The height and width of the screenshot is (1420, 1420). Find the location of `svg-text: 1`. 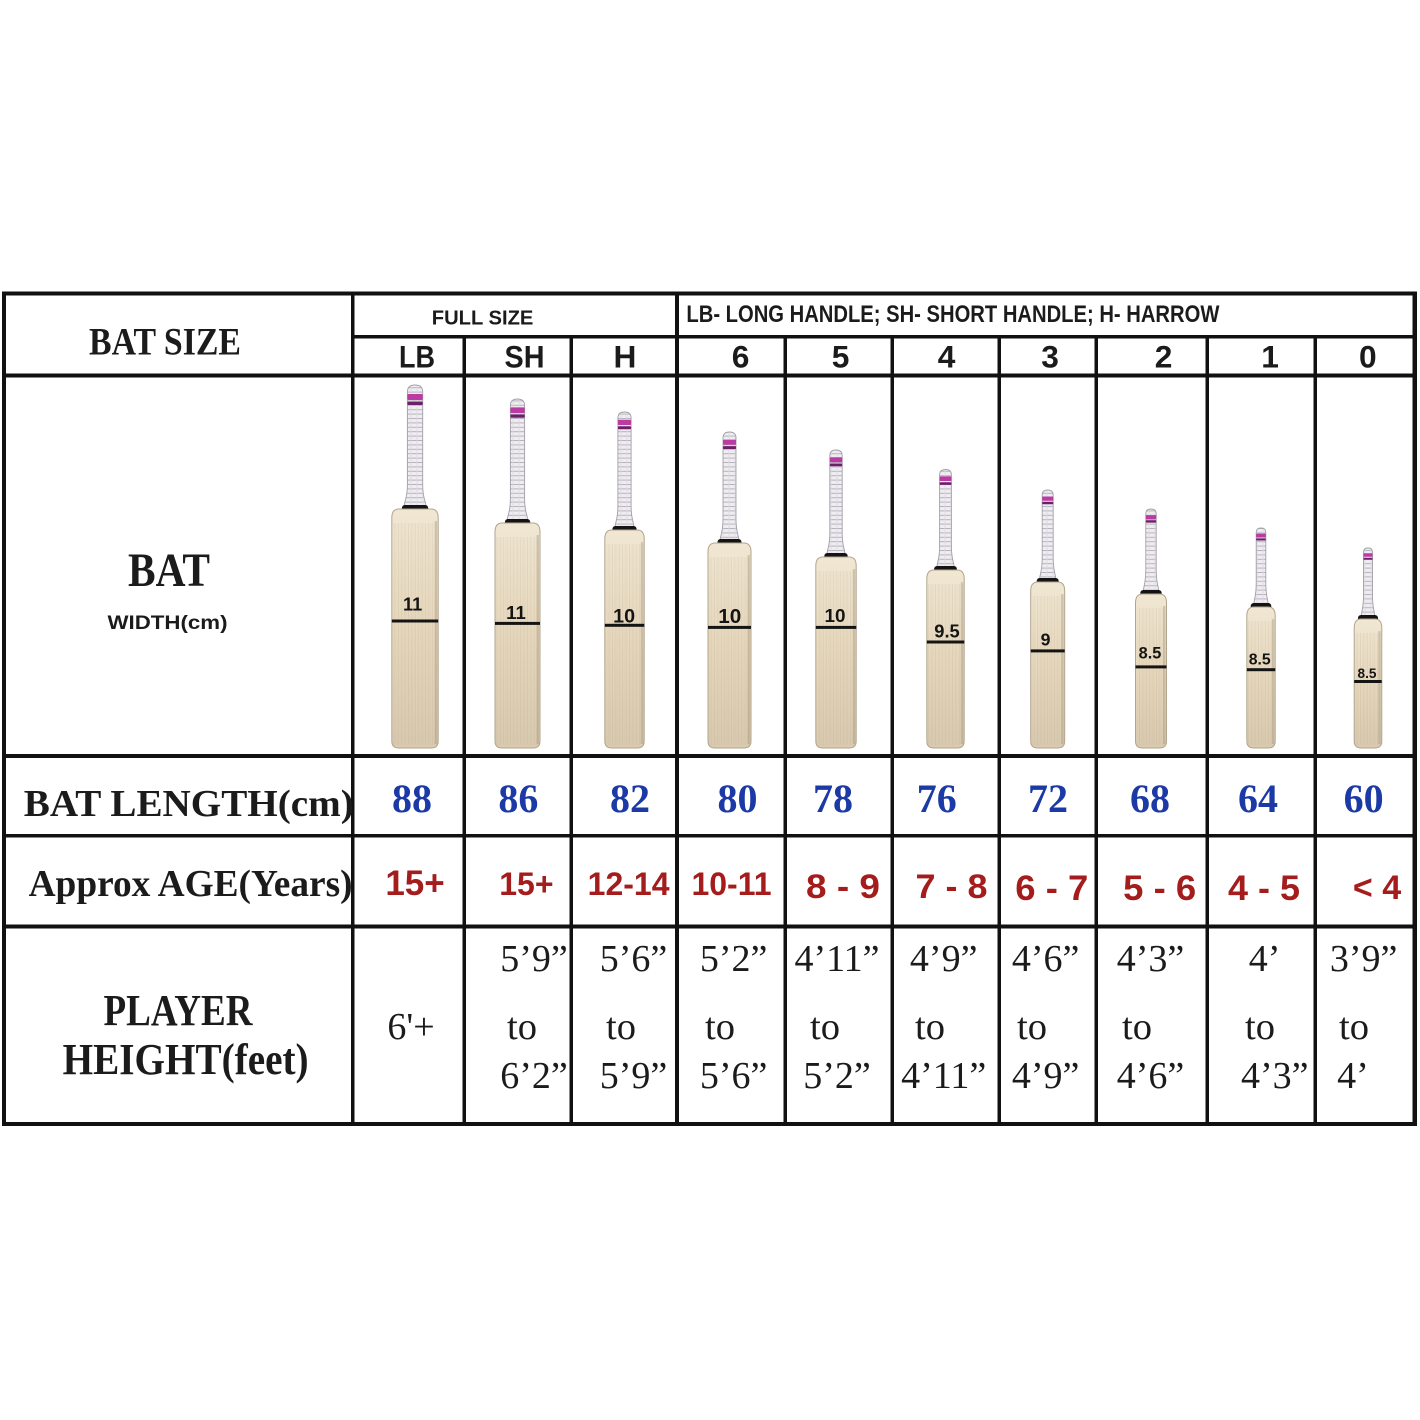

svg-text: 1 is located at coordinates (1270, 357).